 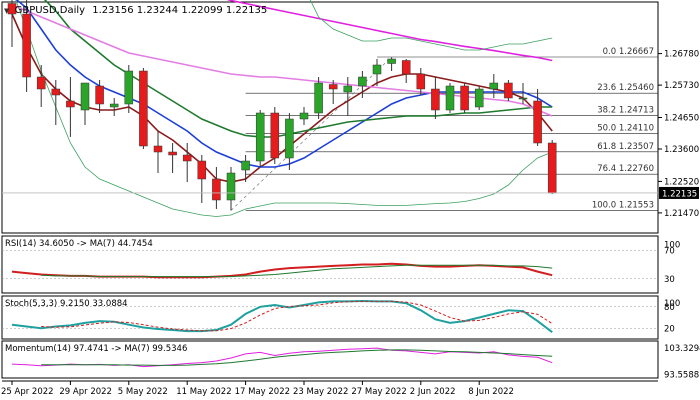 What do you see at coordinates (681, 55) in the screenshot?
I see `y-tick-label: 1.26780` at bounding box center [681, 55].